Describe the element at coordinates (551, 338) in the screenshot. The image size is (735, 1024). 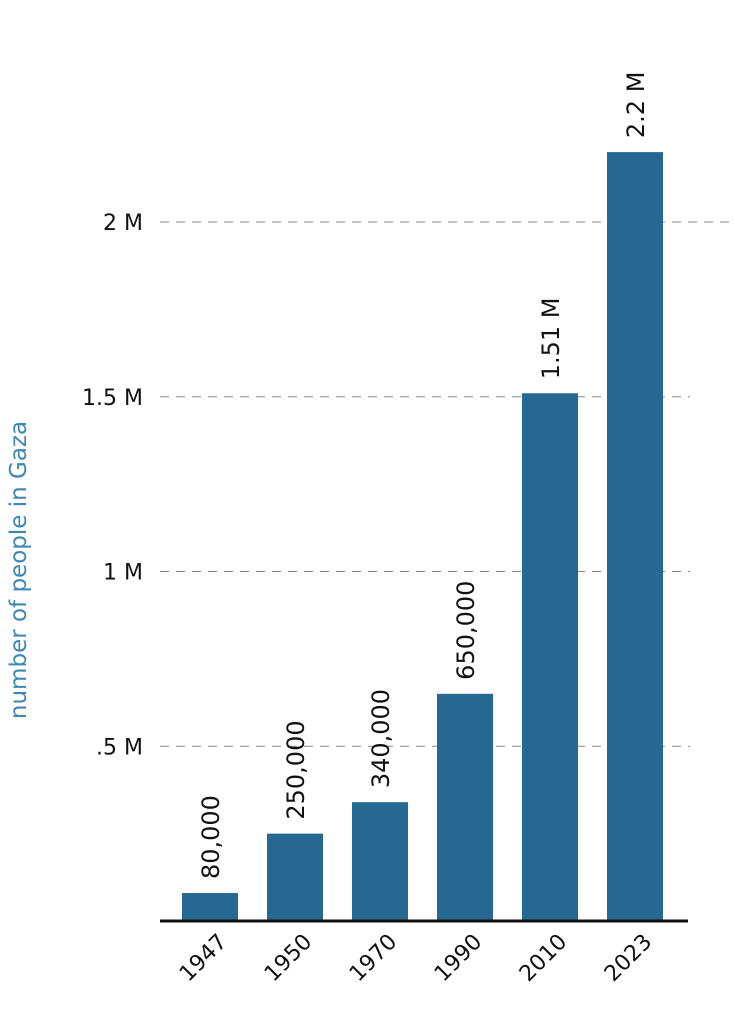
I see `data-label: 1.51 M` at that location.